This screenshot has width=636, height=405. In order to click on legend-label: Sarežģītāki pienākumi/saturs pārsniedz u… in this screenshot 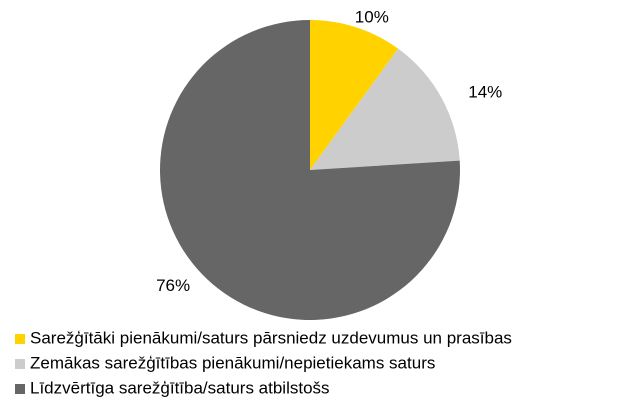, I will do `click(271, 337)`.